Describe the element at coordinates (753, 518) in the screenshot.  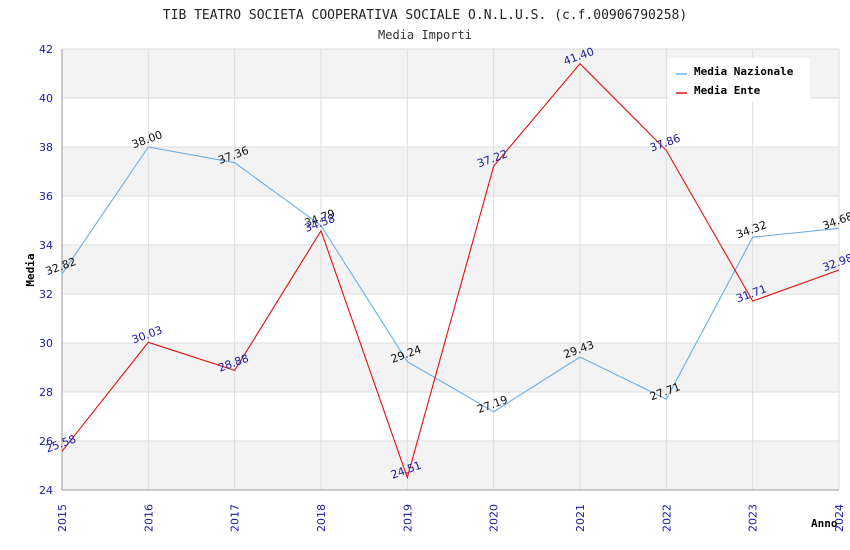
I see `x-tick-label: 2023` at that location.